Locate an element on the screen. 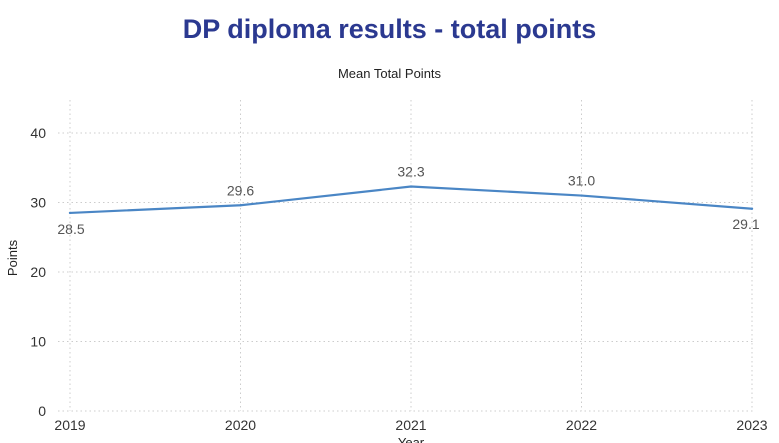 Image resolution: width=779 pixels, height=443 pixels. y-tick-label: 10 is located at coordinates (38, 342).